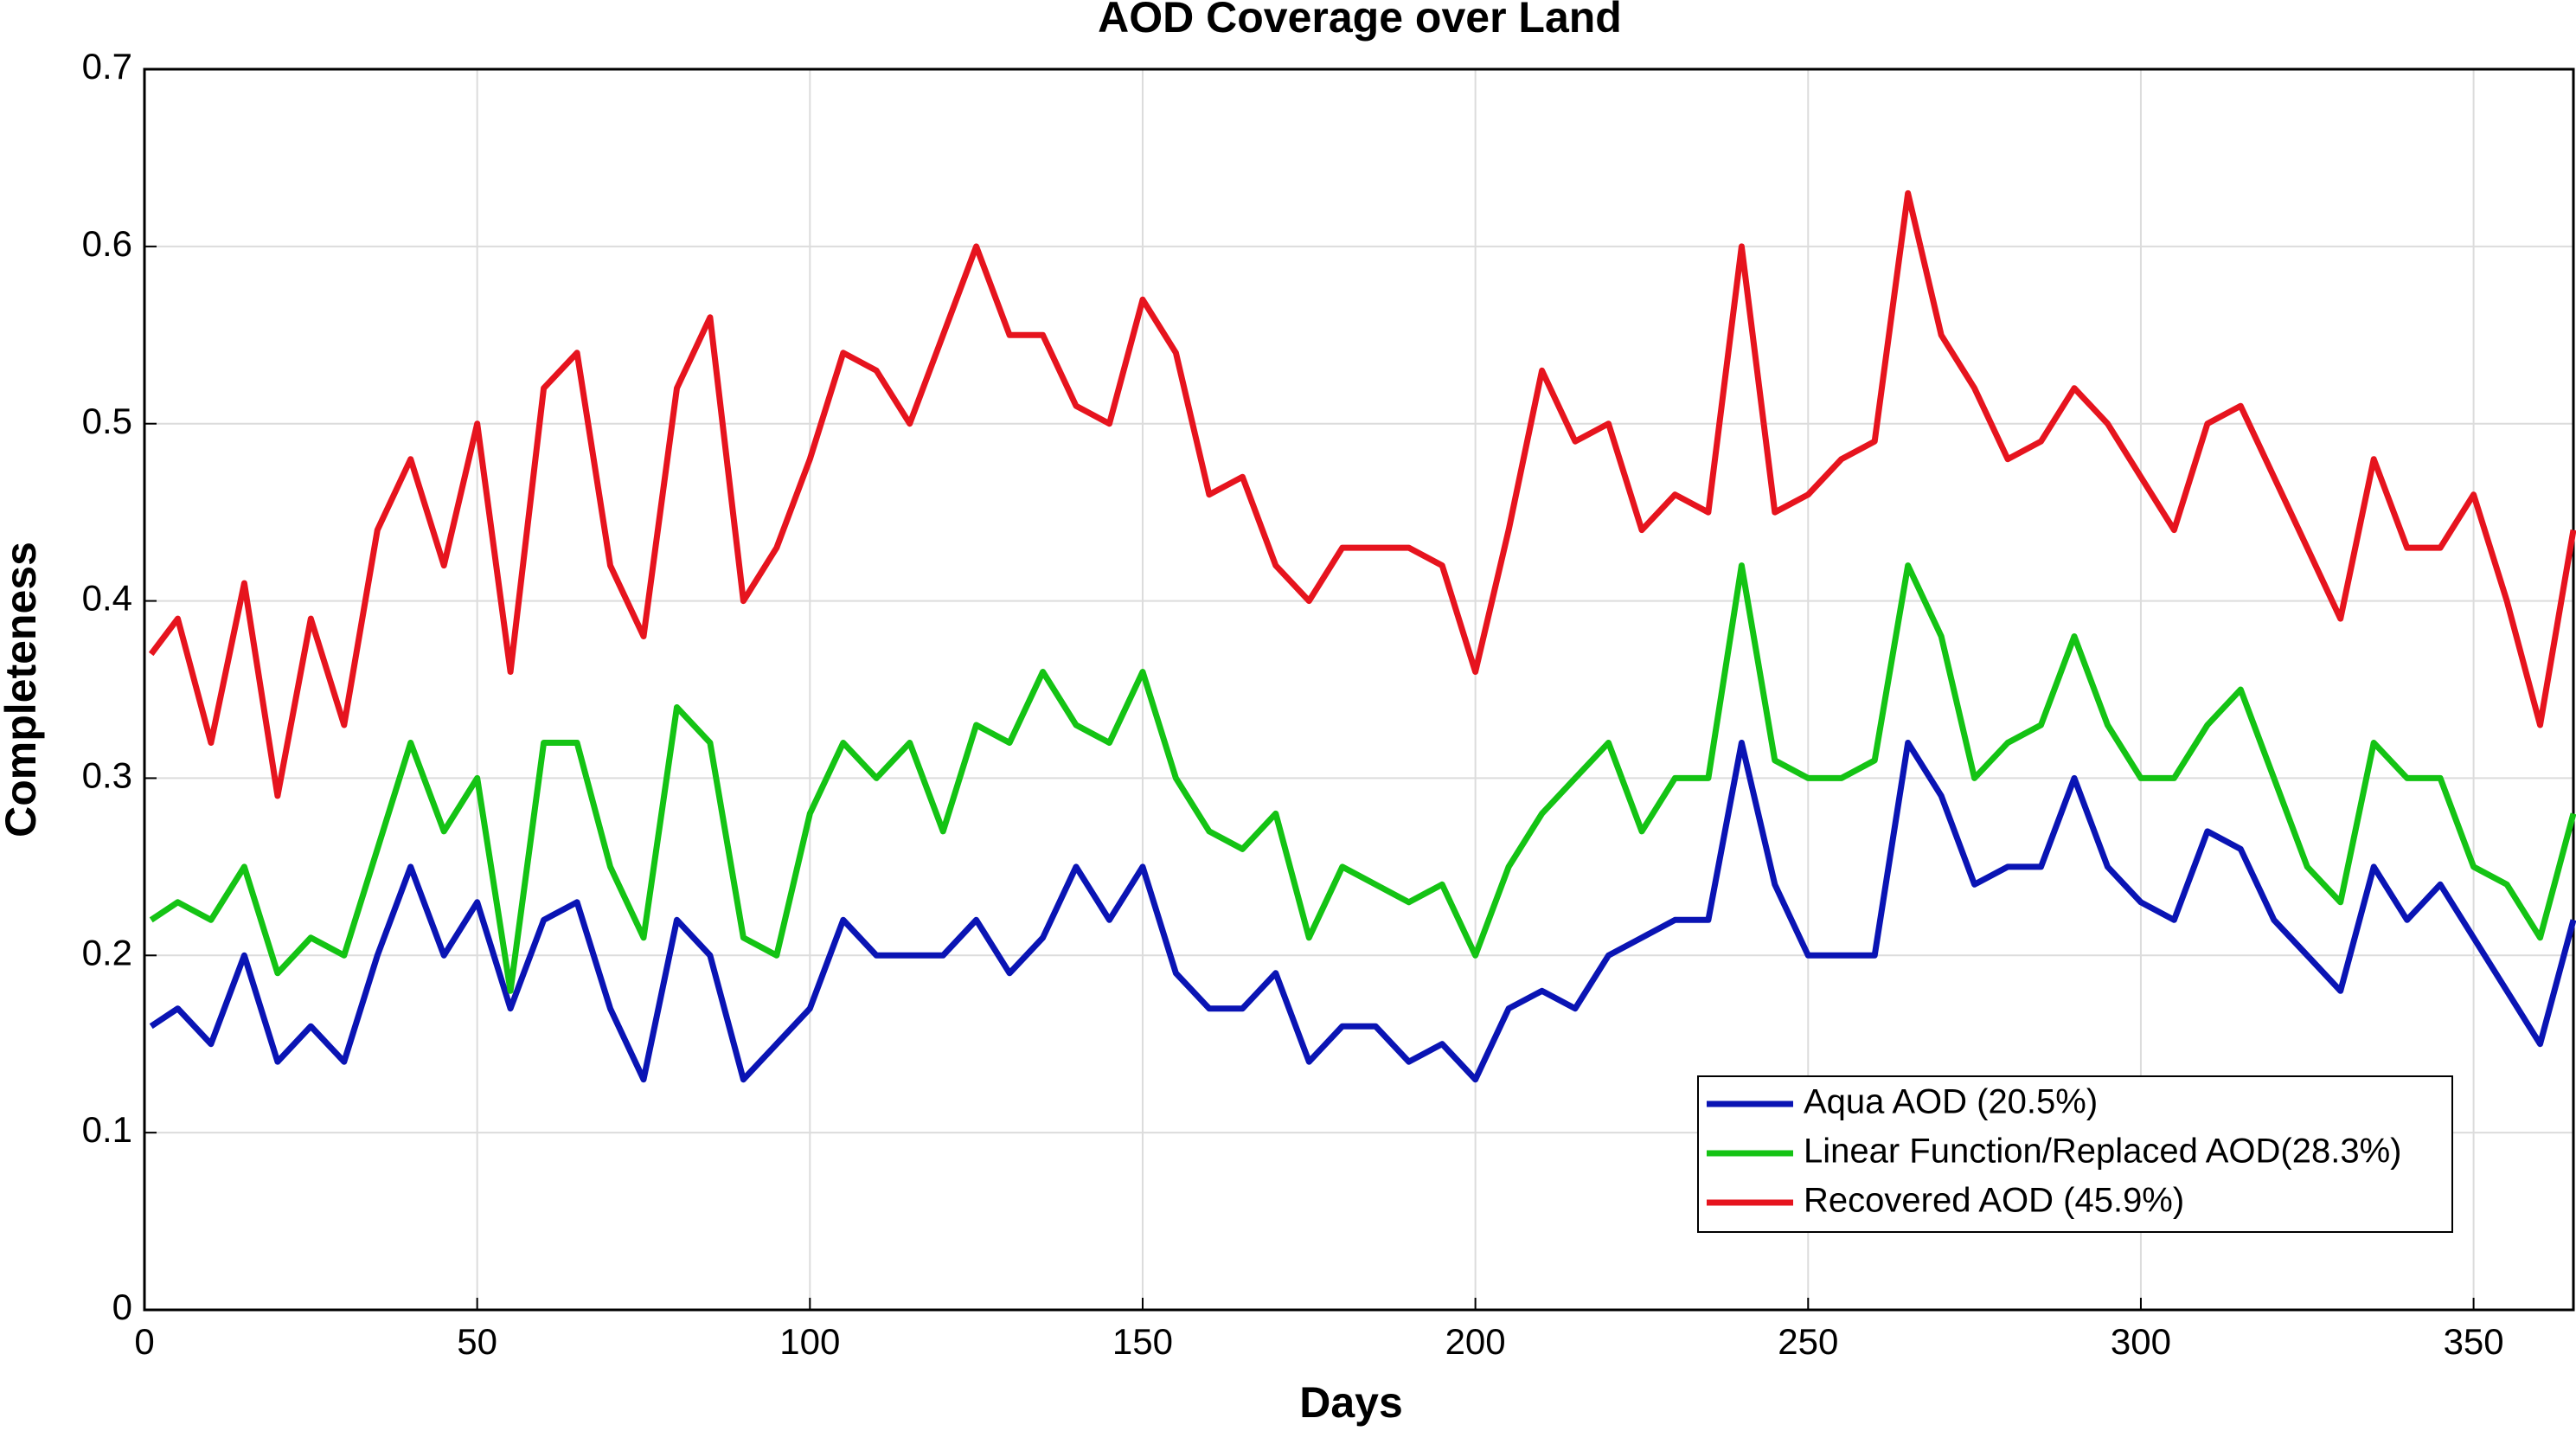  Describe the element at coordinates (477, 1342) in the screenshot. I see `x-tick-label: 50` at that location.